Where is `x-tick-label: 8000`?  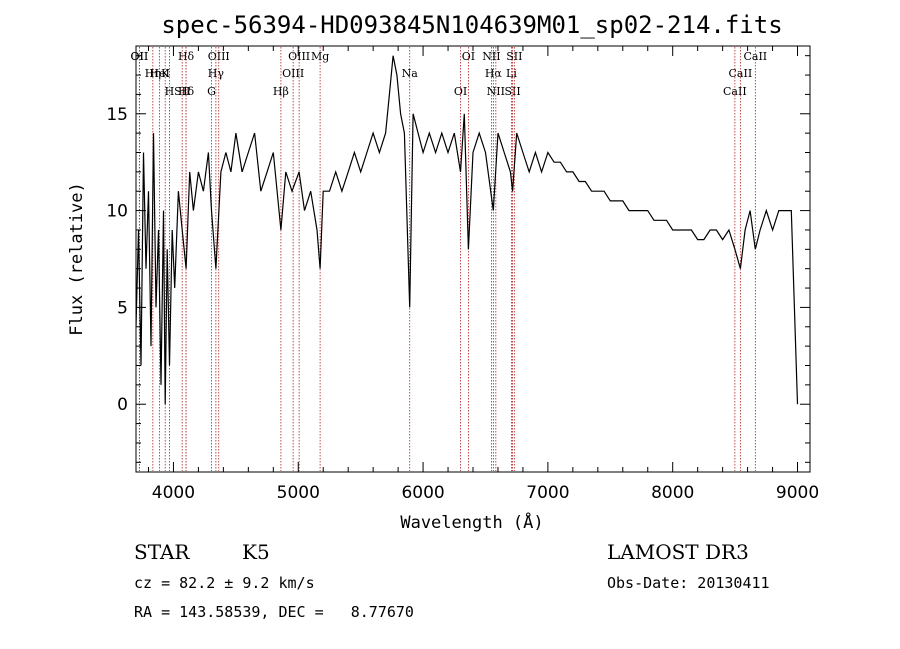 x-tick-label: 8000 is located at coordinates (672, 493).